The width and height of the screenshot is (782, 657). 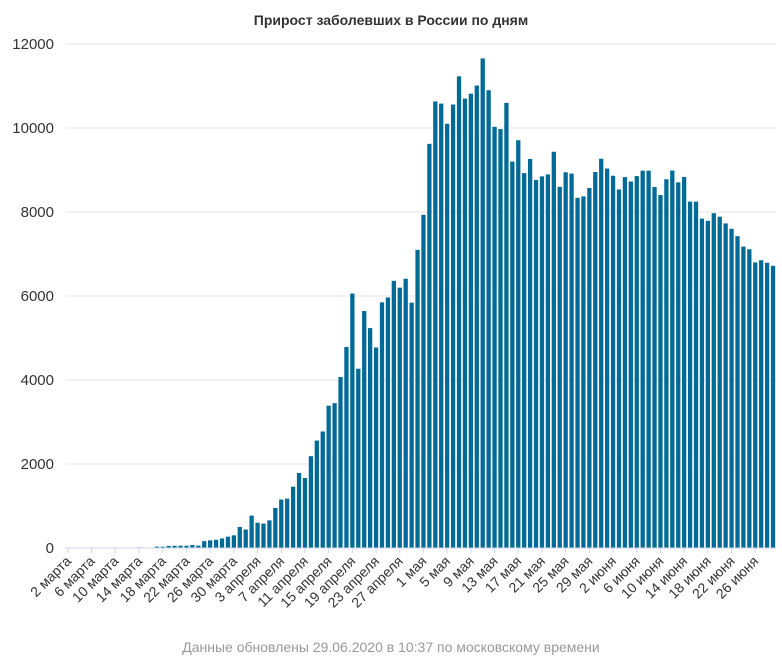 I want to click on y-axis: 0 2000 4000 6000 8000 10000 12000, so click(x=33, y=296).